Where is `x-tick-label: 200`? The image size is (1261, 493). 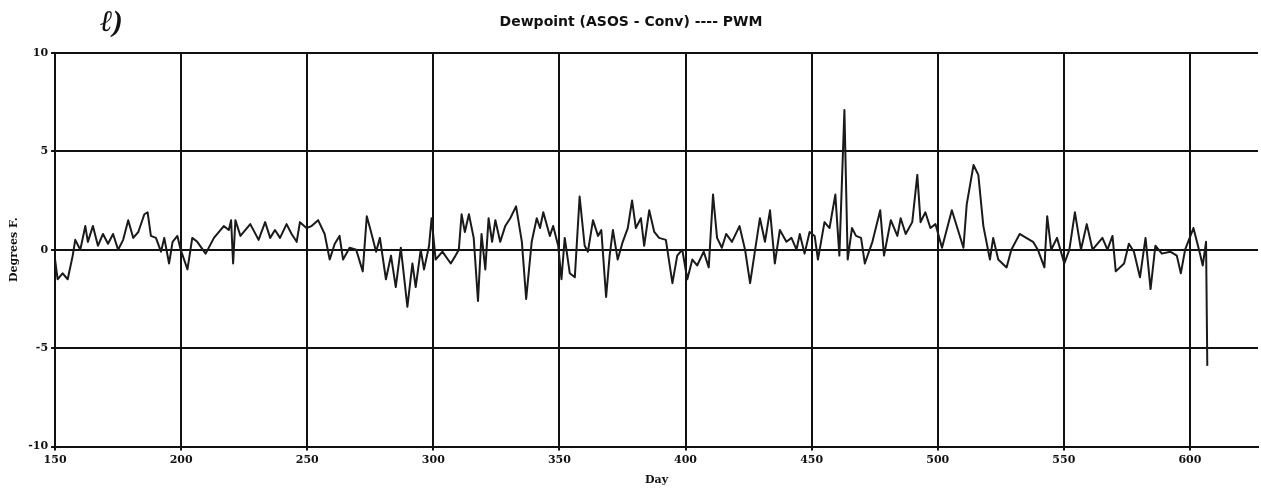 x-tick-label: 200 is located at coordinates (181, 460).